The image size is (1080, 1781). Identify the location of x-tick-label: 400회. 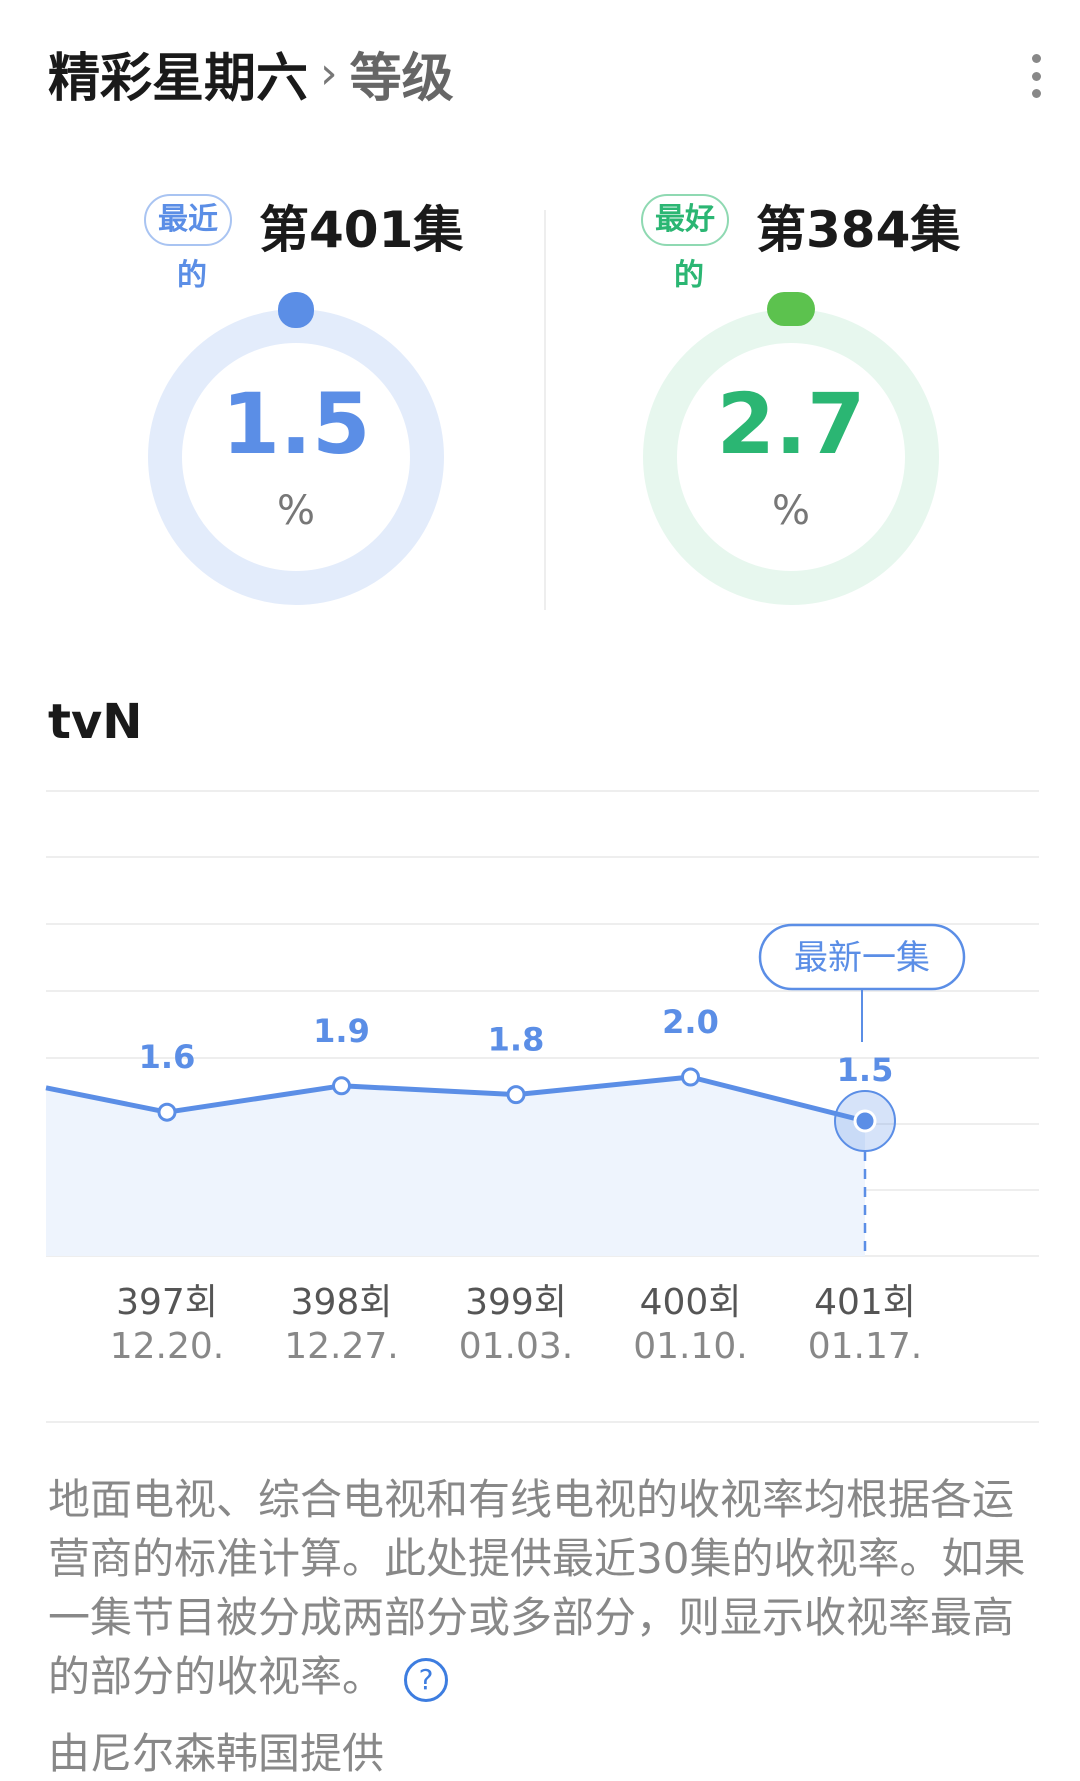
(691, 1302).